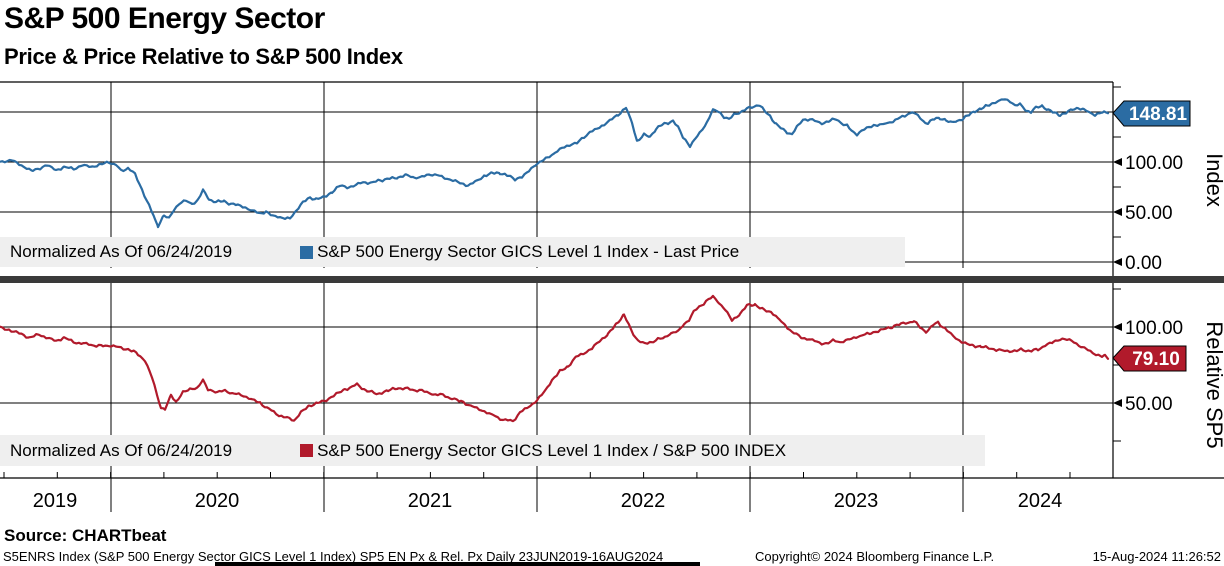 This screenshot has width=1224, height=566. I want to click on bottom-right-axis: 100.00 50.00 Relative SP5, so click(1168, 368).